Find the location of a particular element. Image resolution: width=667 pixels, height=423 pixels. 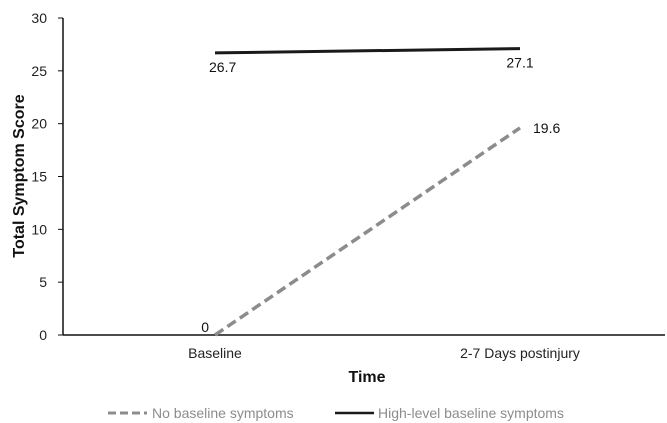

y-tick-label: 15 is located at coordinates (39, 177).